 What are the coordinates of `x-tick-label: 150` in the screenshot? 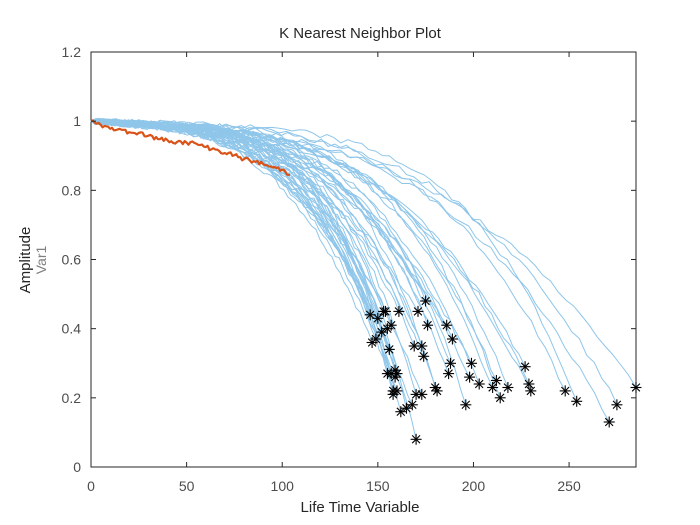 It's located at (378, 486).